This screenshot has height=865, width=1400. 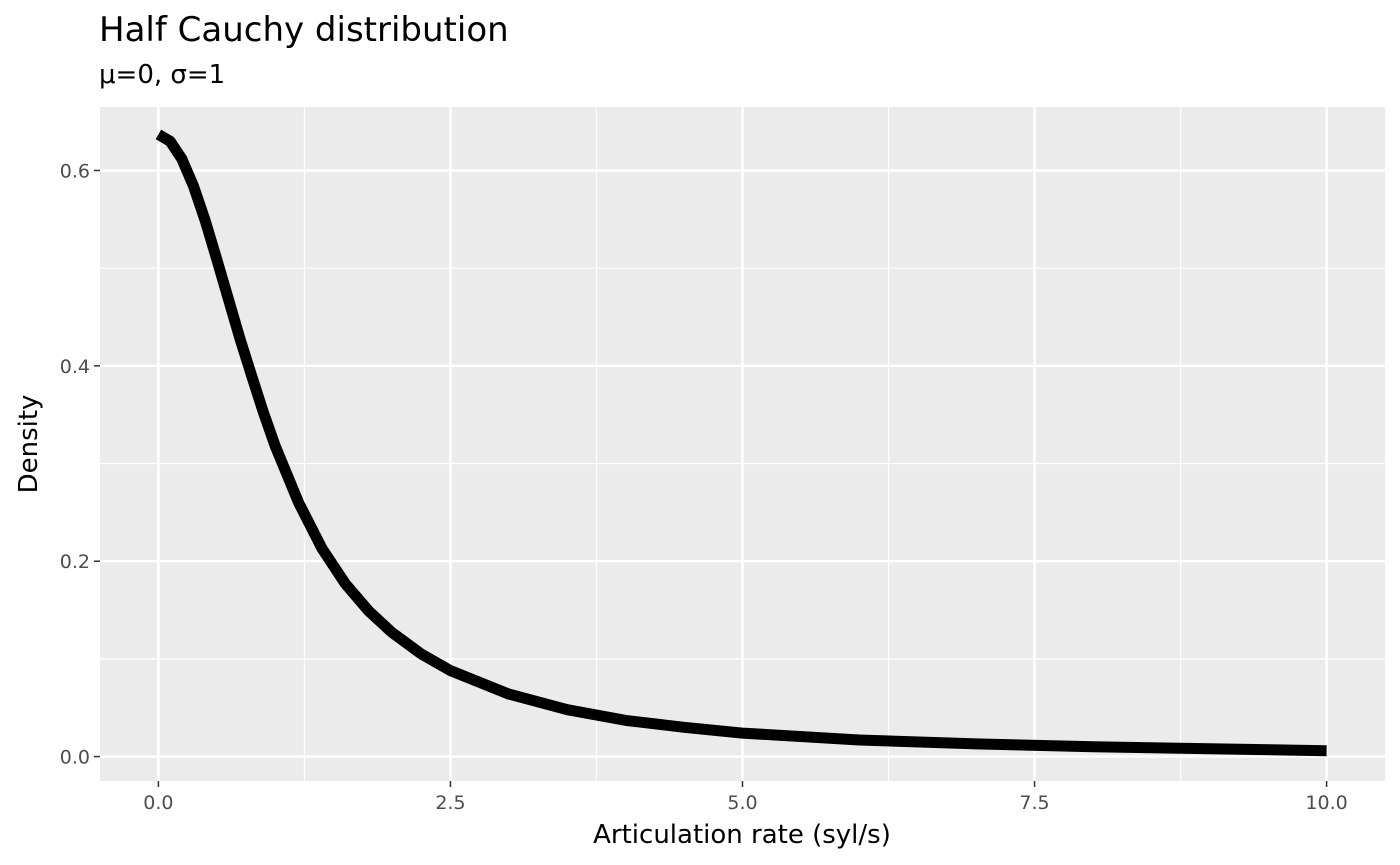 I want to click on chart-subtitle: μ=0, σ=1, so click(x=162, y=75).